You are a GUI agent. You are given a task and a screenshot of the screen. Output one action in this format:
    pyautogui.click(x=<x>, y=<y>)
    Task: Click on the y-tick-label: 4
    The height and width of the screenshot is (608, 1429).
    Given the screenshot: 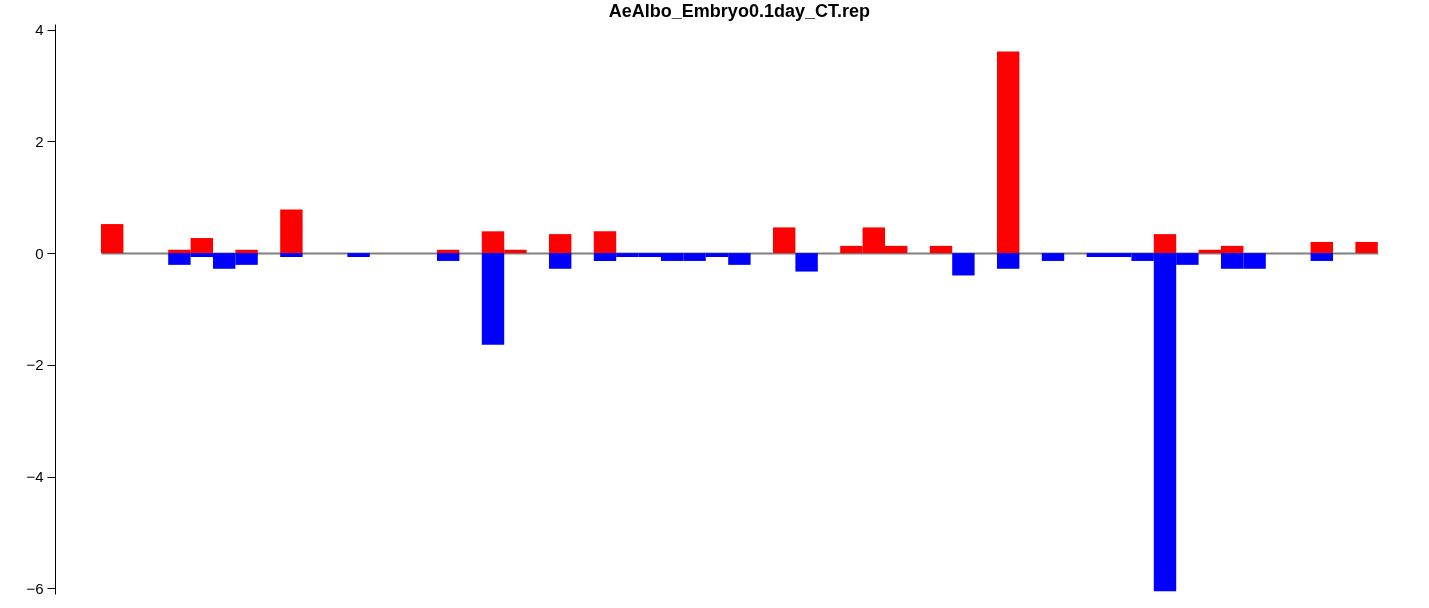 What is the action you would take?
    pyautogui.click(x=39, y=30)
    